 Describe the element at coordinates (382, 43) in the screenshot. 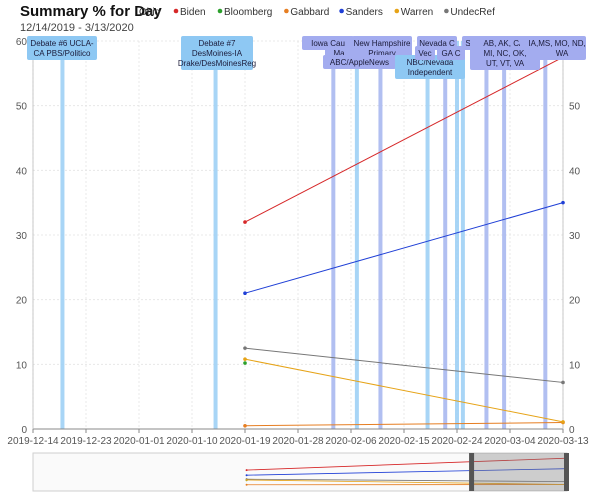

I see `event-label-text: New Hampshire` at that location.